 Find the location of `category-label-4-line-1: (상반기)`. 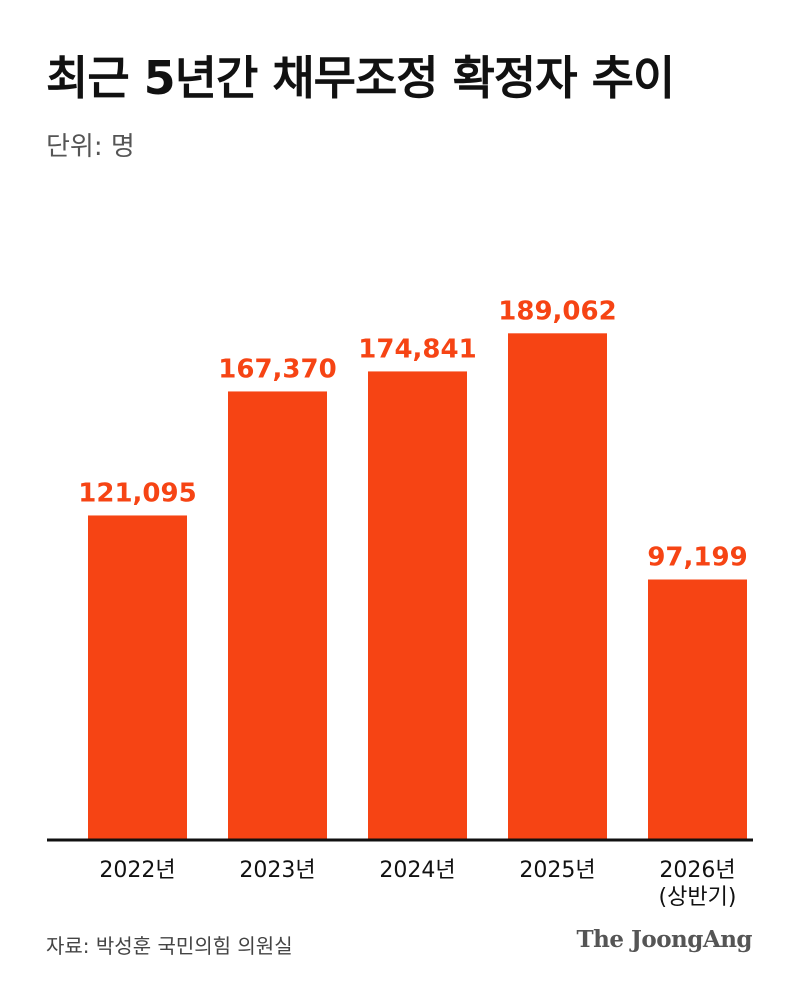

category-label-4-line-1: (상반기) is located at coordinates (698, 897).